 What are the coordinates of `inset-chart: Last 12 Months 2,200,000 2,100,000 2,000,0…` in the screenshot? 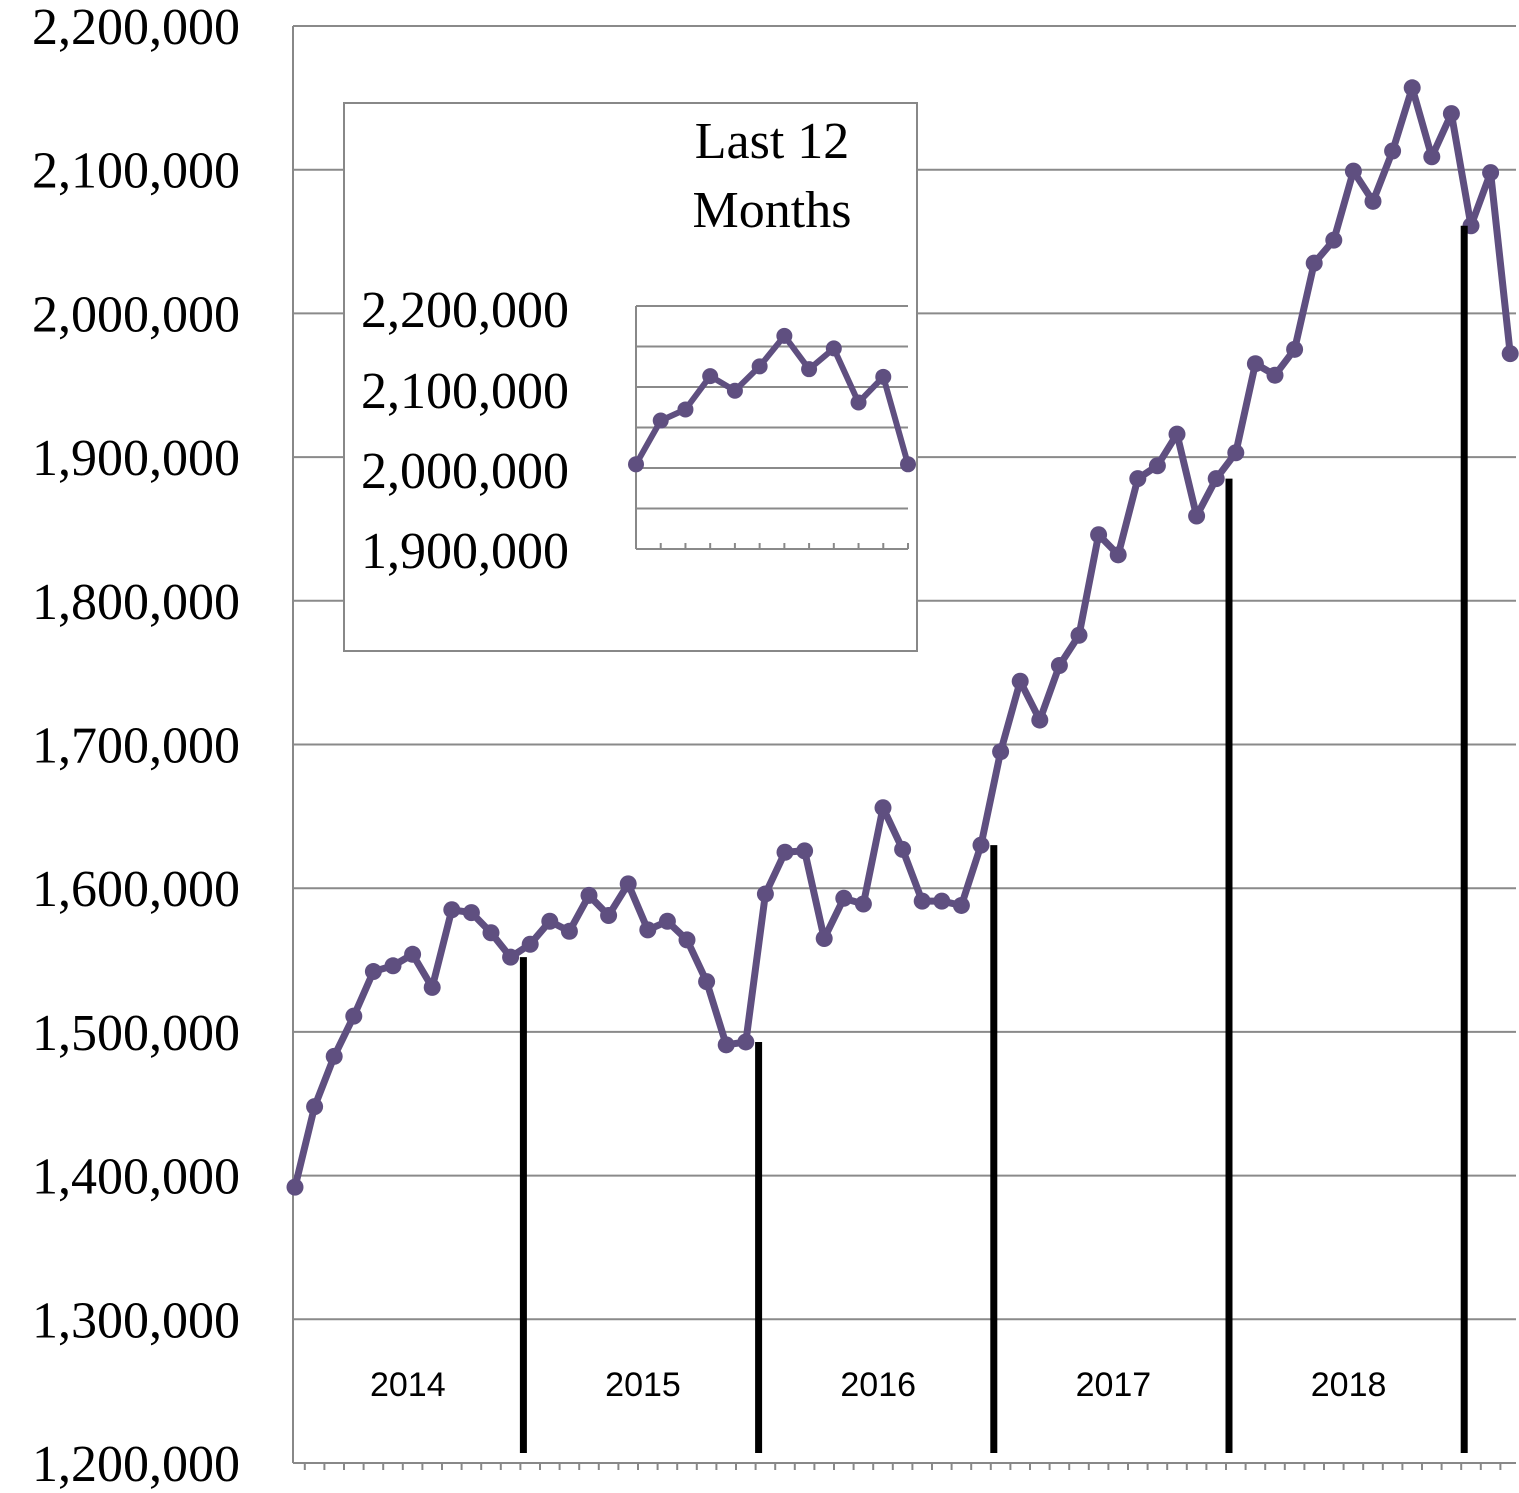 It's located at (630, 377).